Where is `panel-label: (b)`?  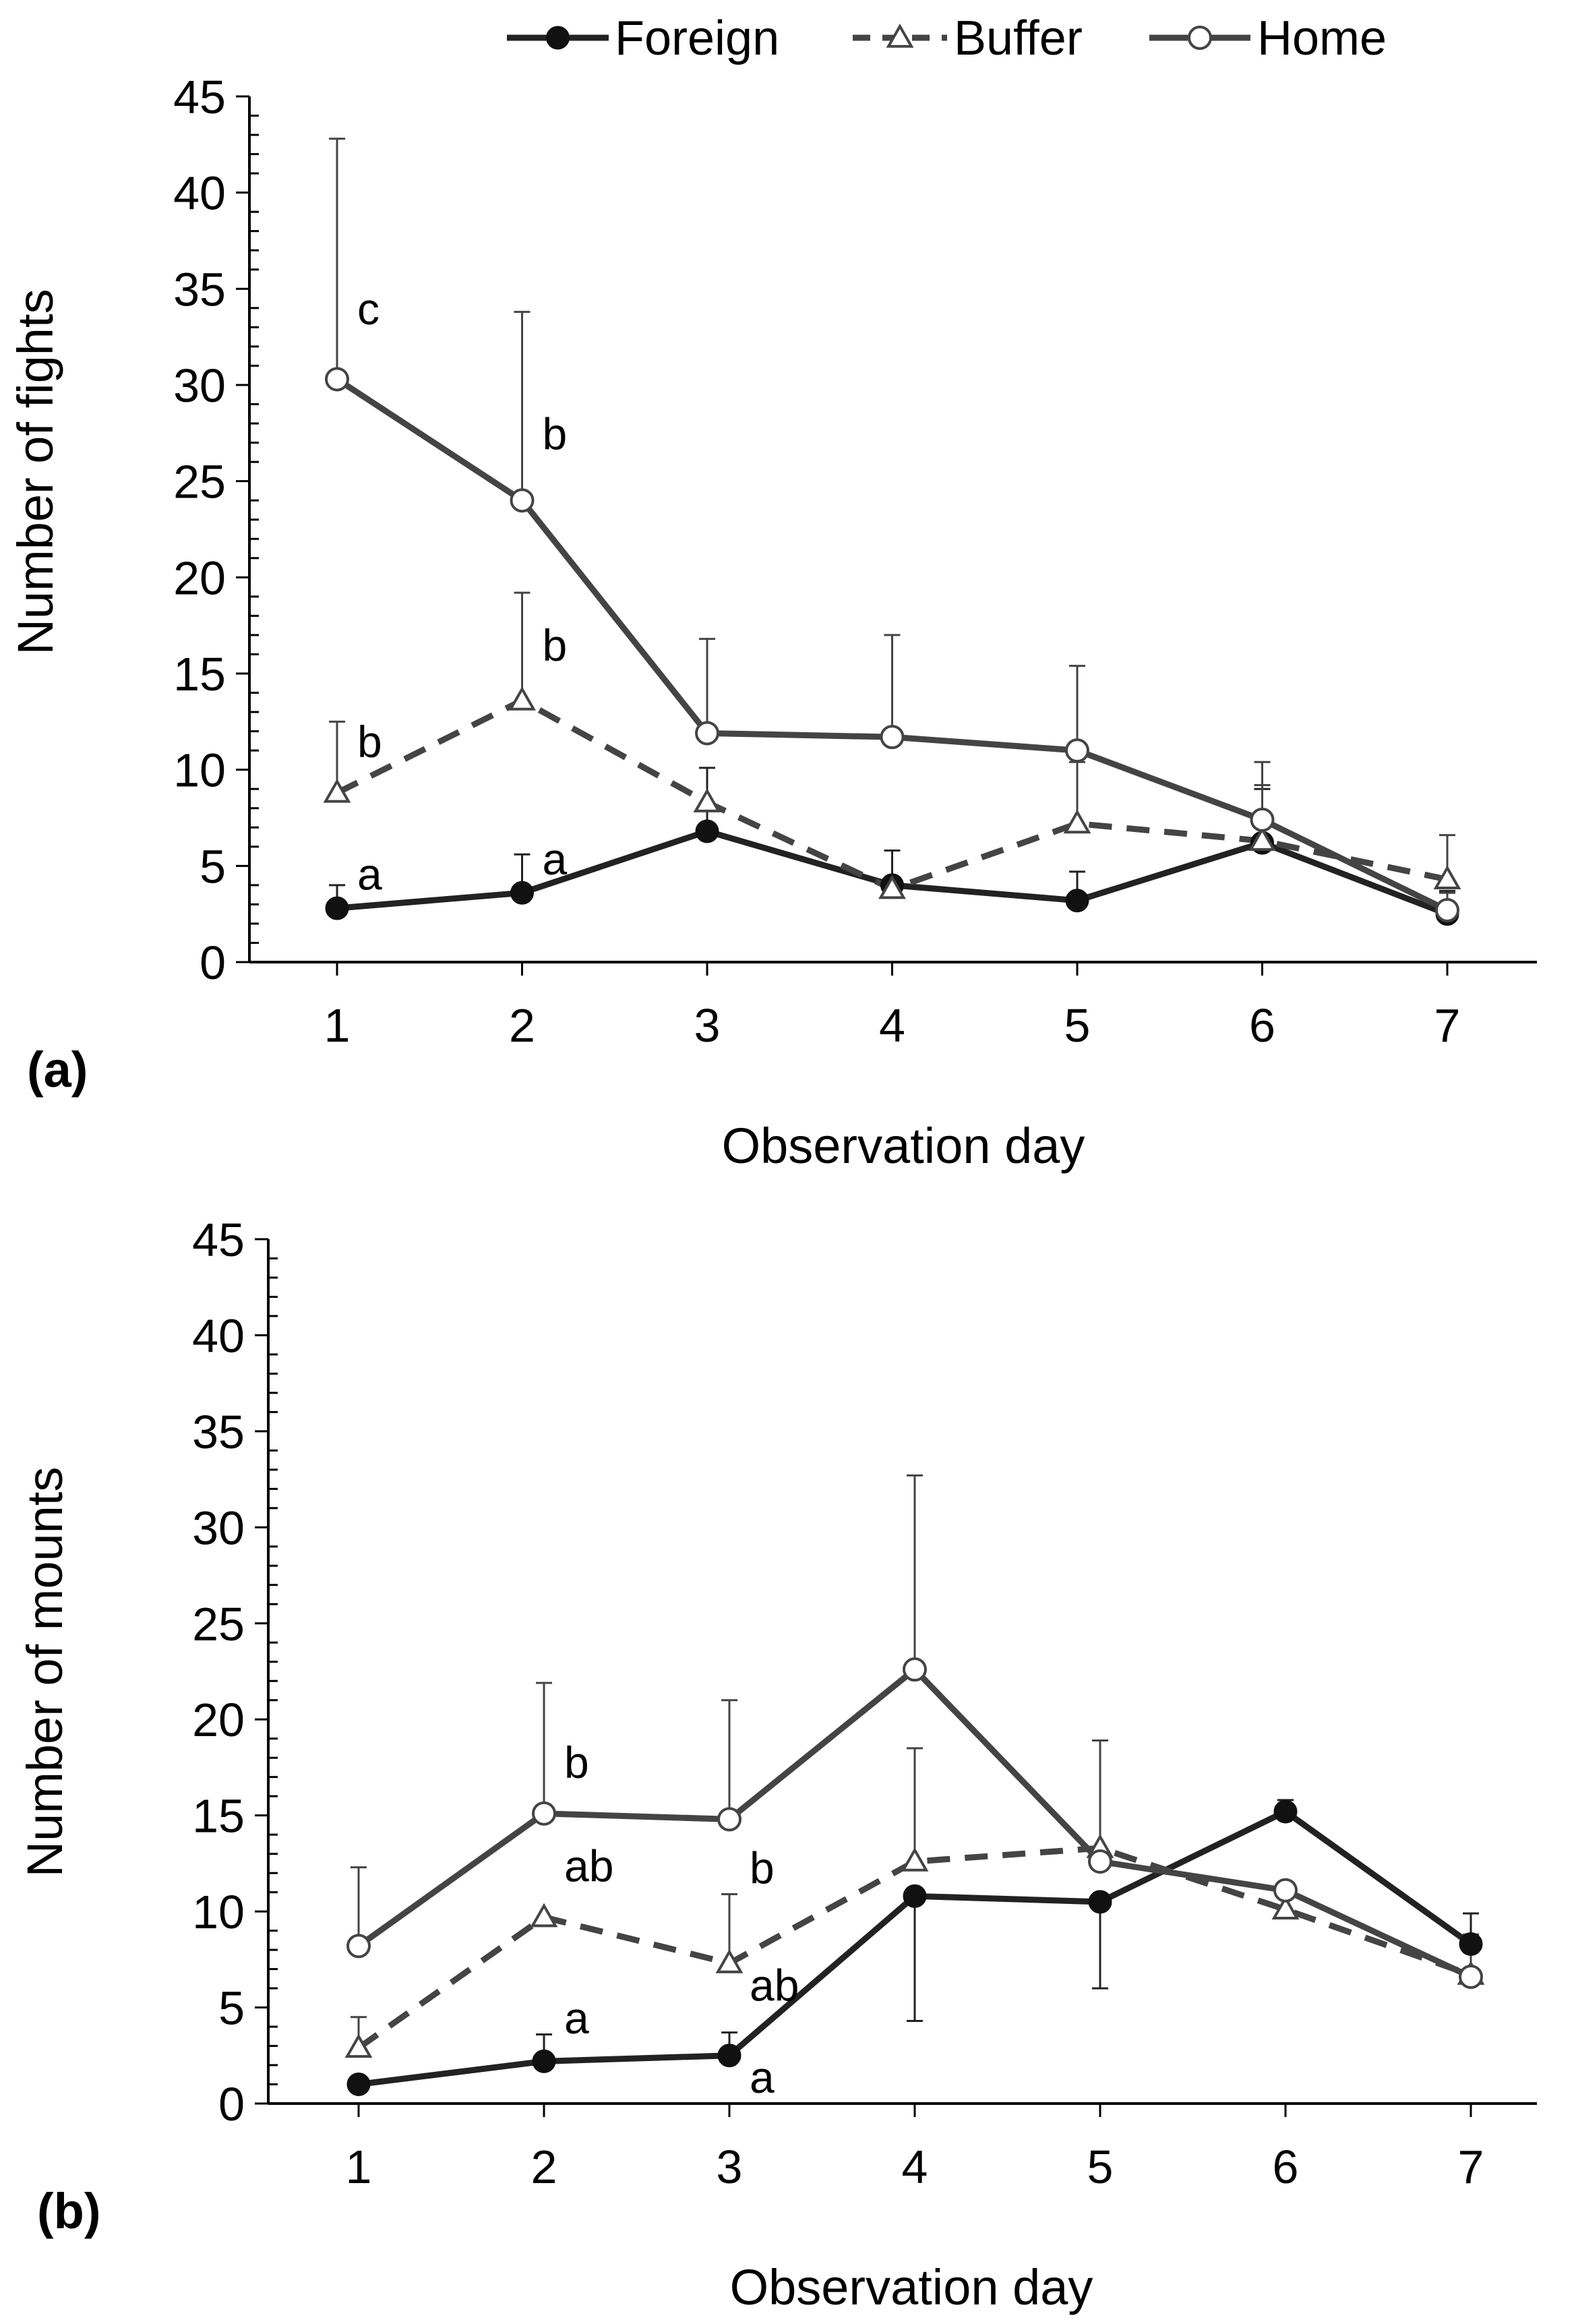 panel-label: (b) is located at coordinates (69, 2211).